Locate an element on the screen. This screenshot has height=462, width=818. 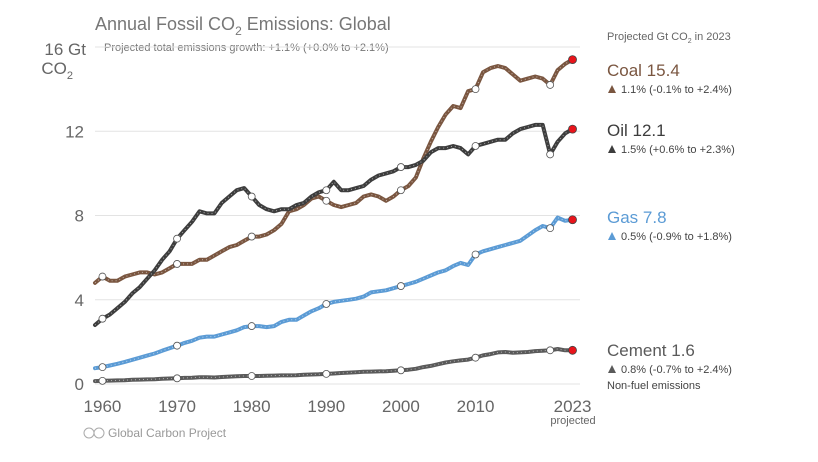
coal-point-1970 is located at coordinates (177, 264).